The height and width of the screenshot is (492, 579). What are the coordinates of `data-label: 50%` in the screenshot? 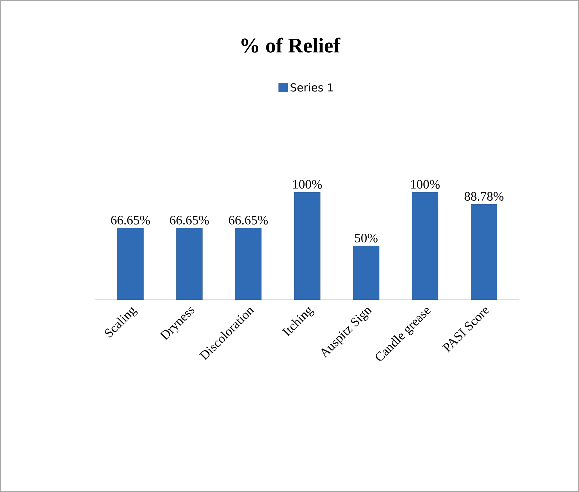 It's located at (366, 238).